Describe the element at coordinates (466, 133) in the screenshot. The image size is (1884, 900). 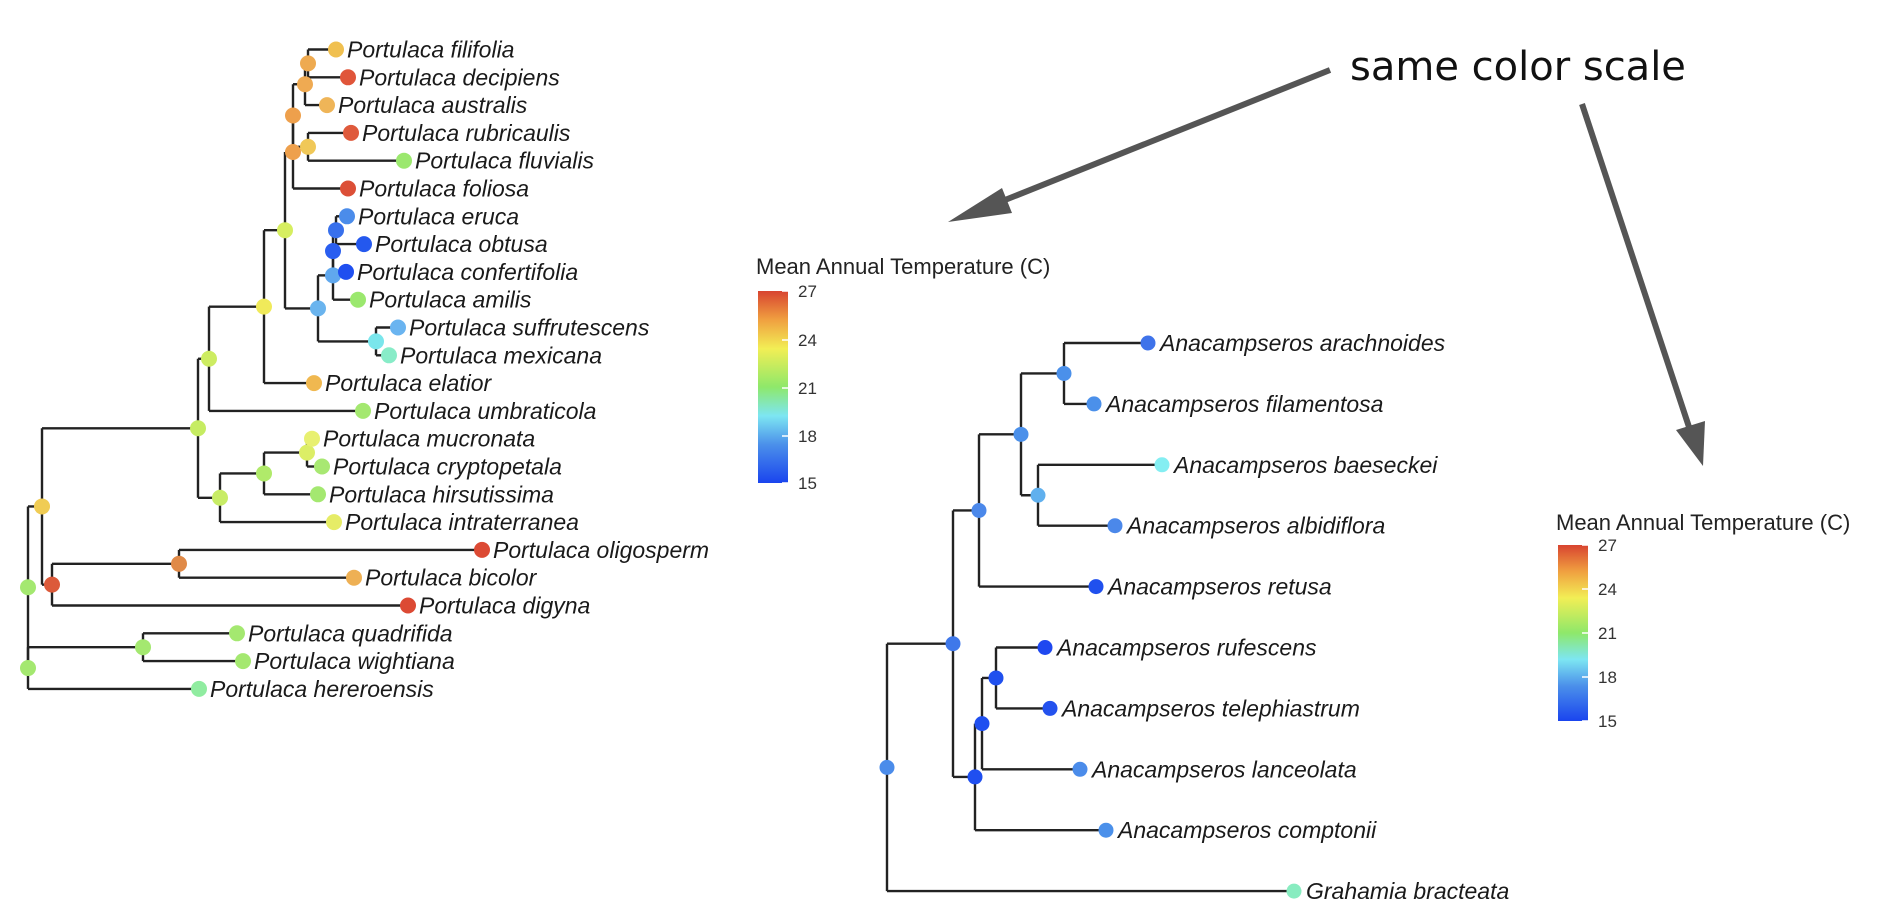
I see `tip-label: Portulaca rubricaulis` at that location.